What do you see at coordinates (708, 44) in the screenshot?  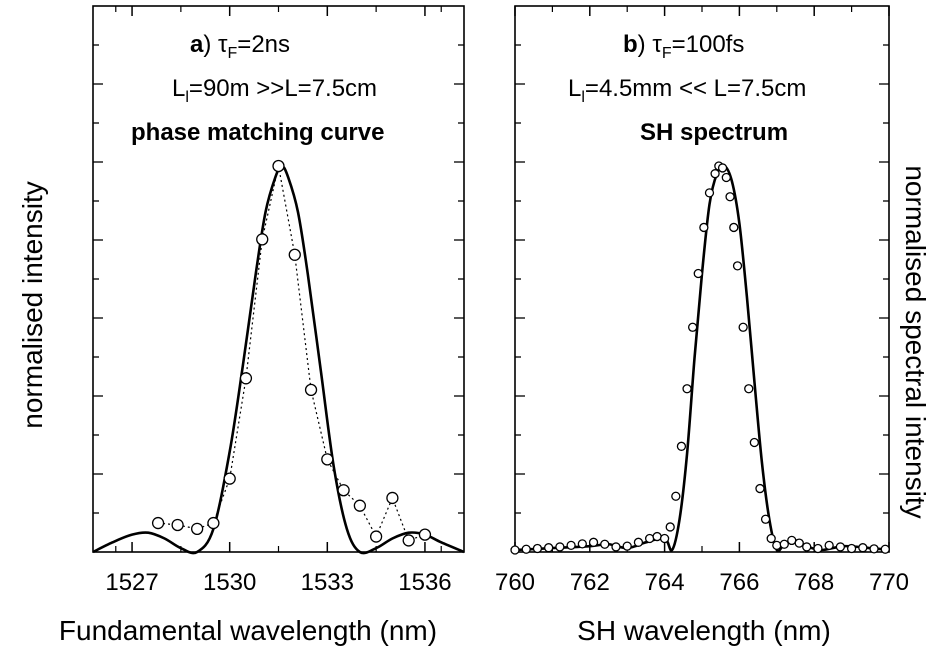 I see `panel-b-tau-value: =100fs` at bounding box center [708, 44].